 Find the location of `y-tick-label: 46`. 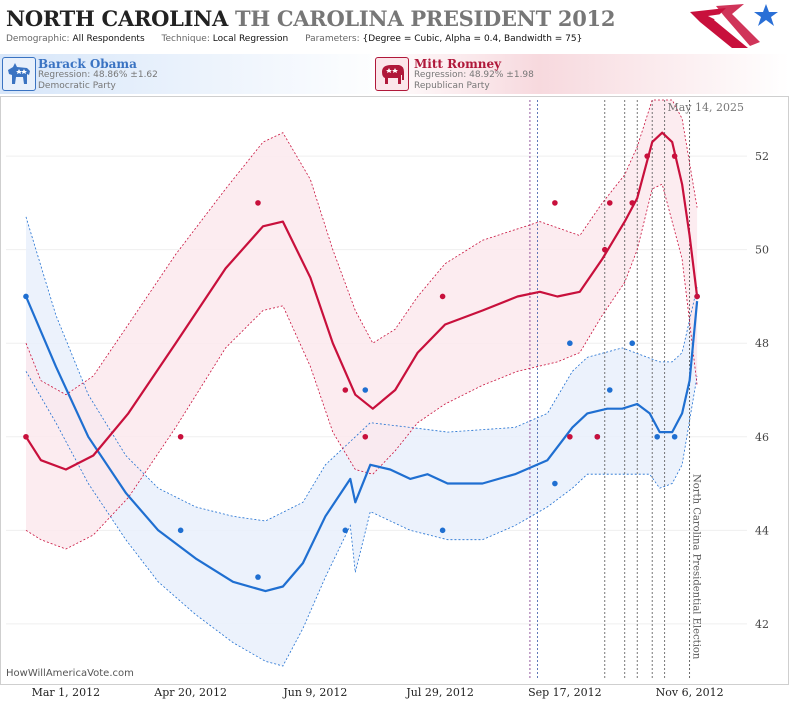

y-tick-label: 46 is located at coordinates (762, 437).